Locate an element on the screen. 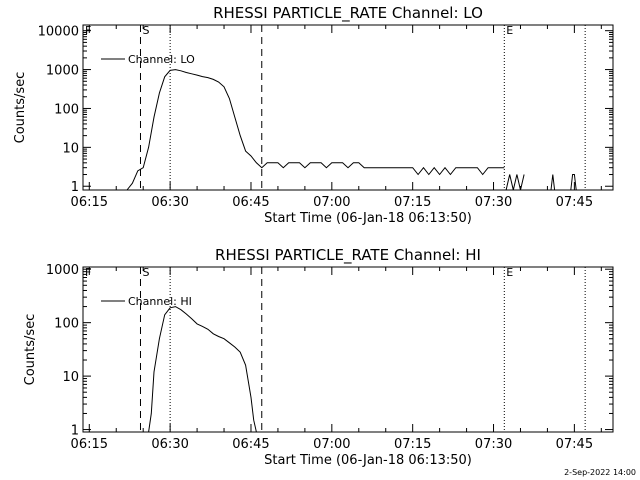 This screenshot has width=640, height=480. hi-y-tick-label: 1000 is located at coordinates (62, 270).